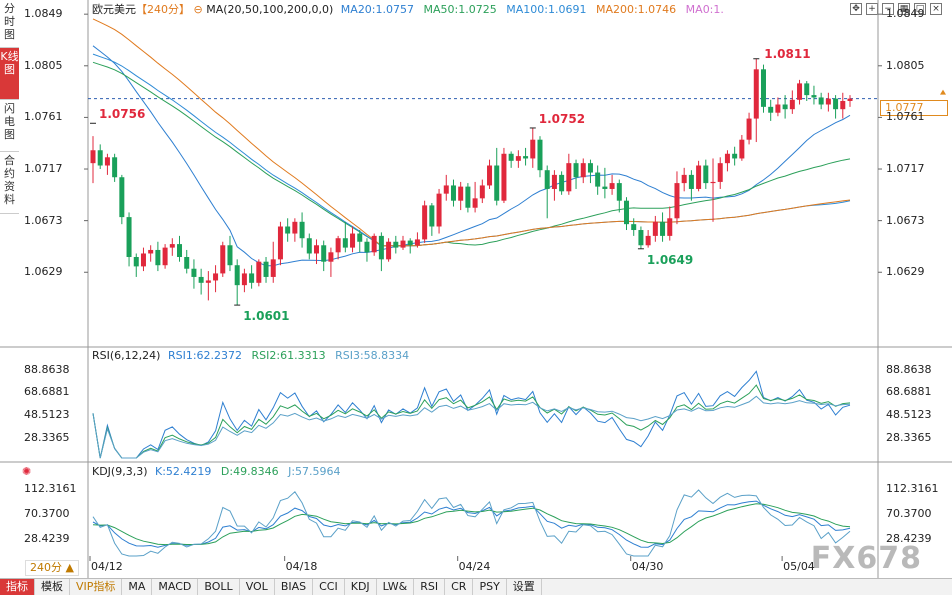 This screenshot has height=595, width=952. I want to click on tab-kline: K线图, so click(9, 74).